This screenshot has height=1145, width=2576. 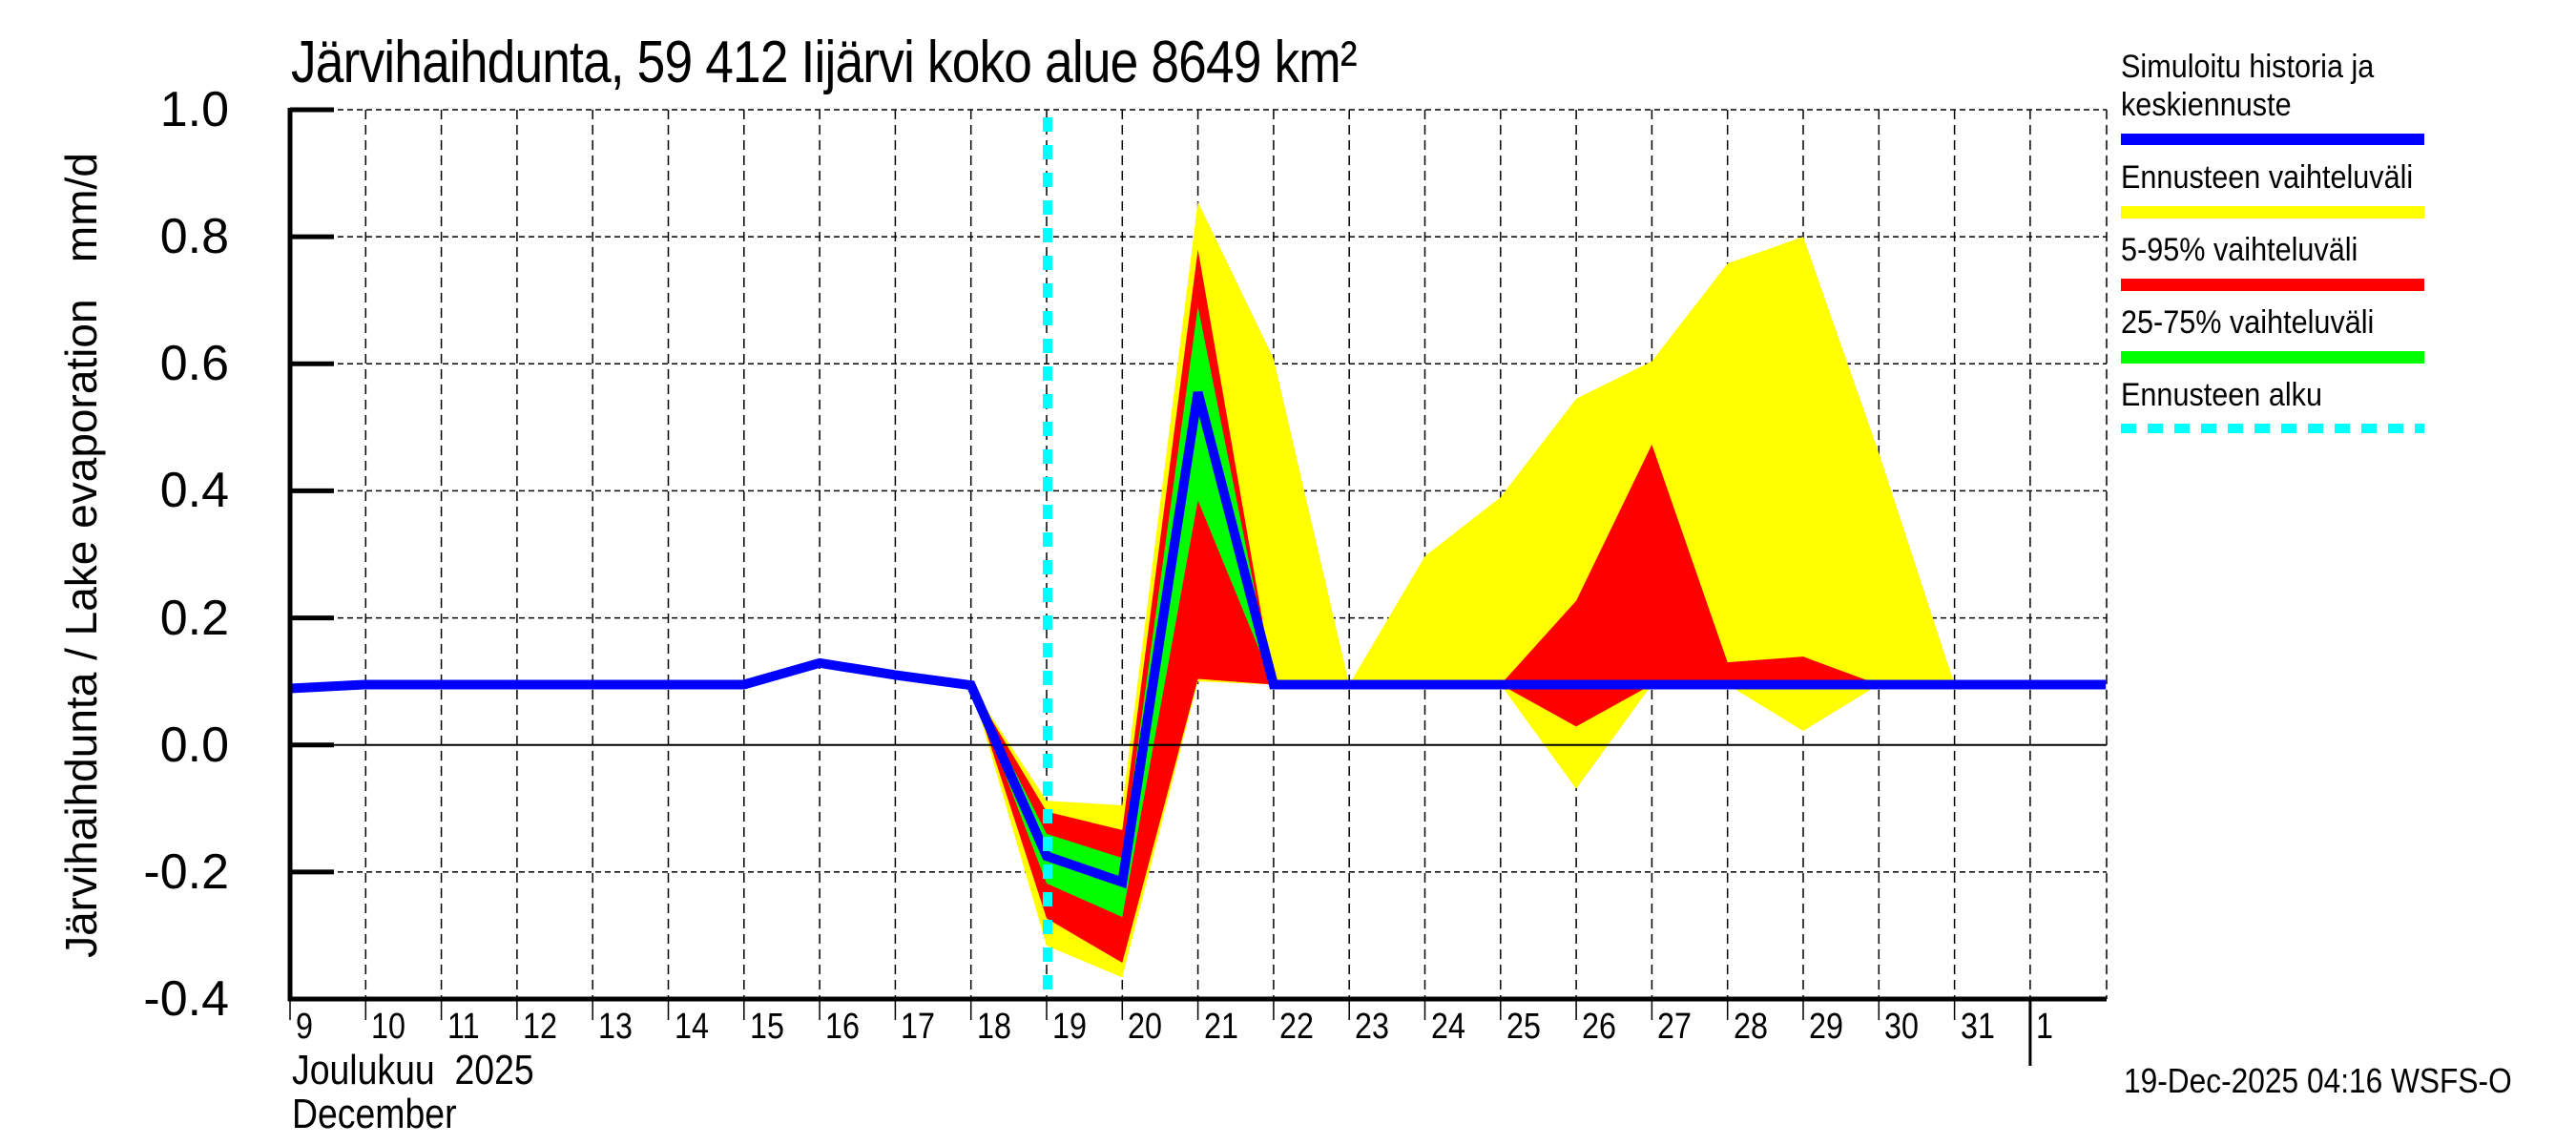 I want to click on legend-label-forecast-start: Ennusteen alku, so click(x=2221, y=395).